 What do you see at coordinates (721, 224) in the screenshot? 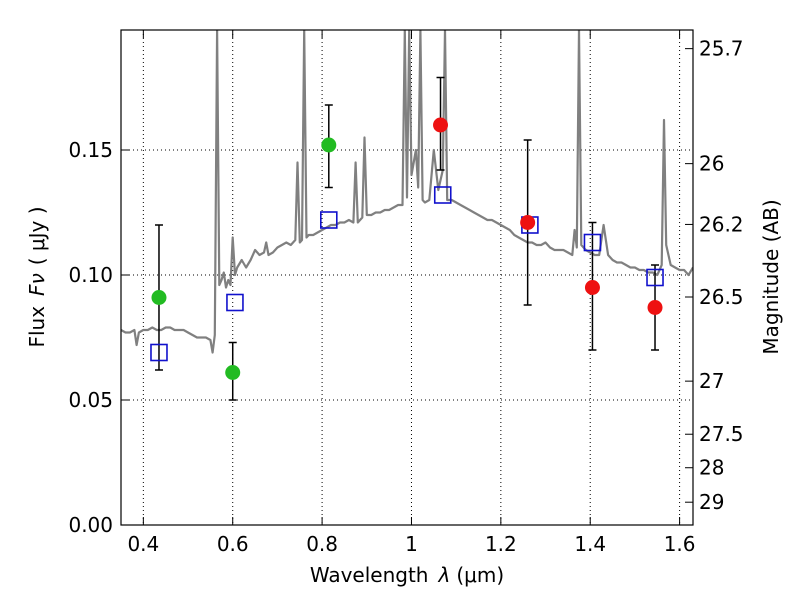
I see `y2-tick-label: 26.2` at bounding box center [721, 224].